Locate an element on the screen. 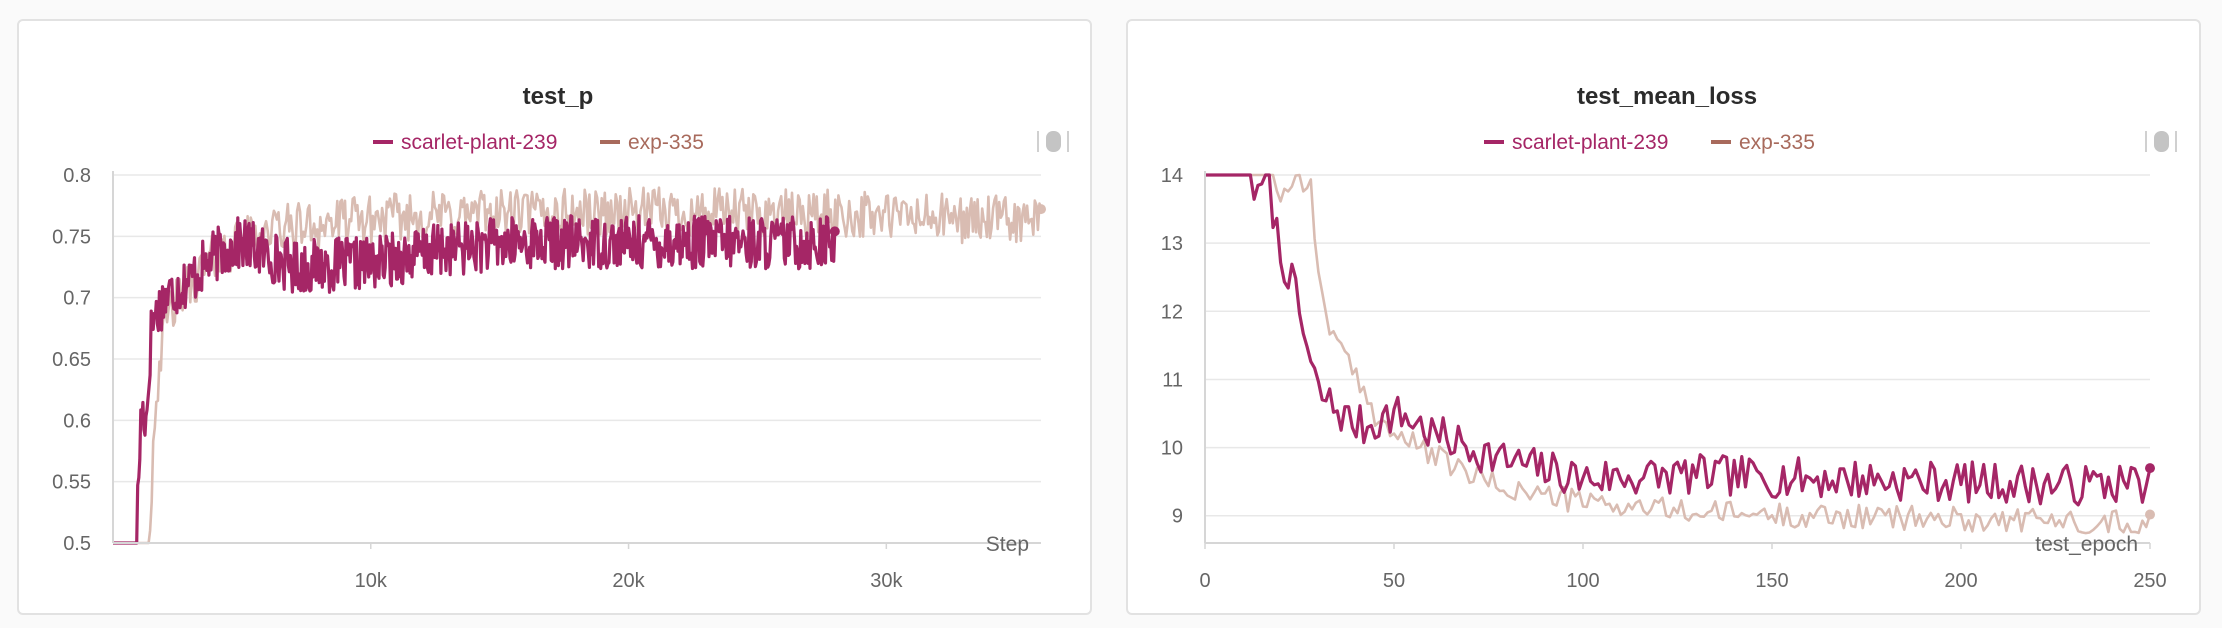 Image resolution: width=2222 pixels, height=628 pixels. x-axis-label: Step is located at coordinates (1007, 544).